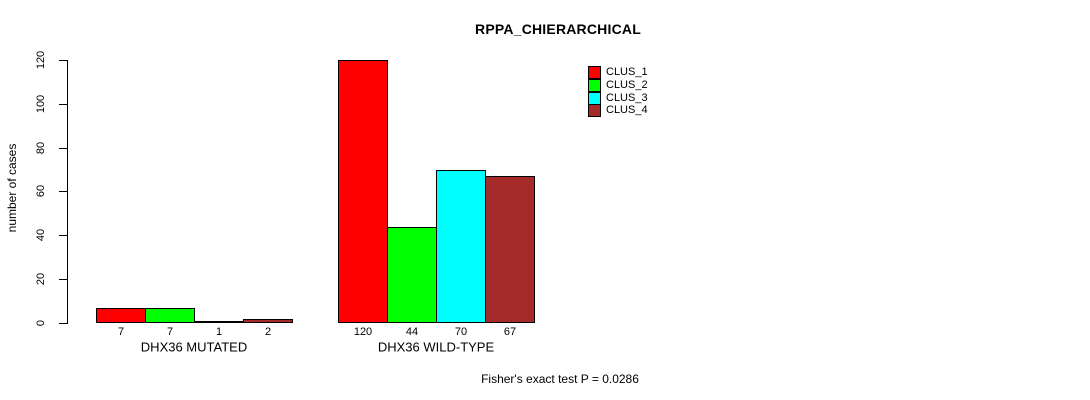  Describe the element at coordinates (461, 332) in the screenshot. I see `bar-value-label: 70` at that location.